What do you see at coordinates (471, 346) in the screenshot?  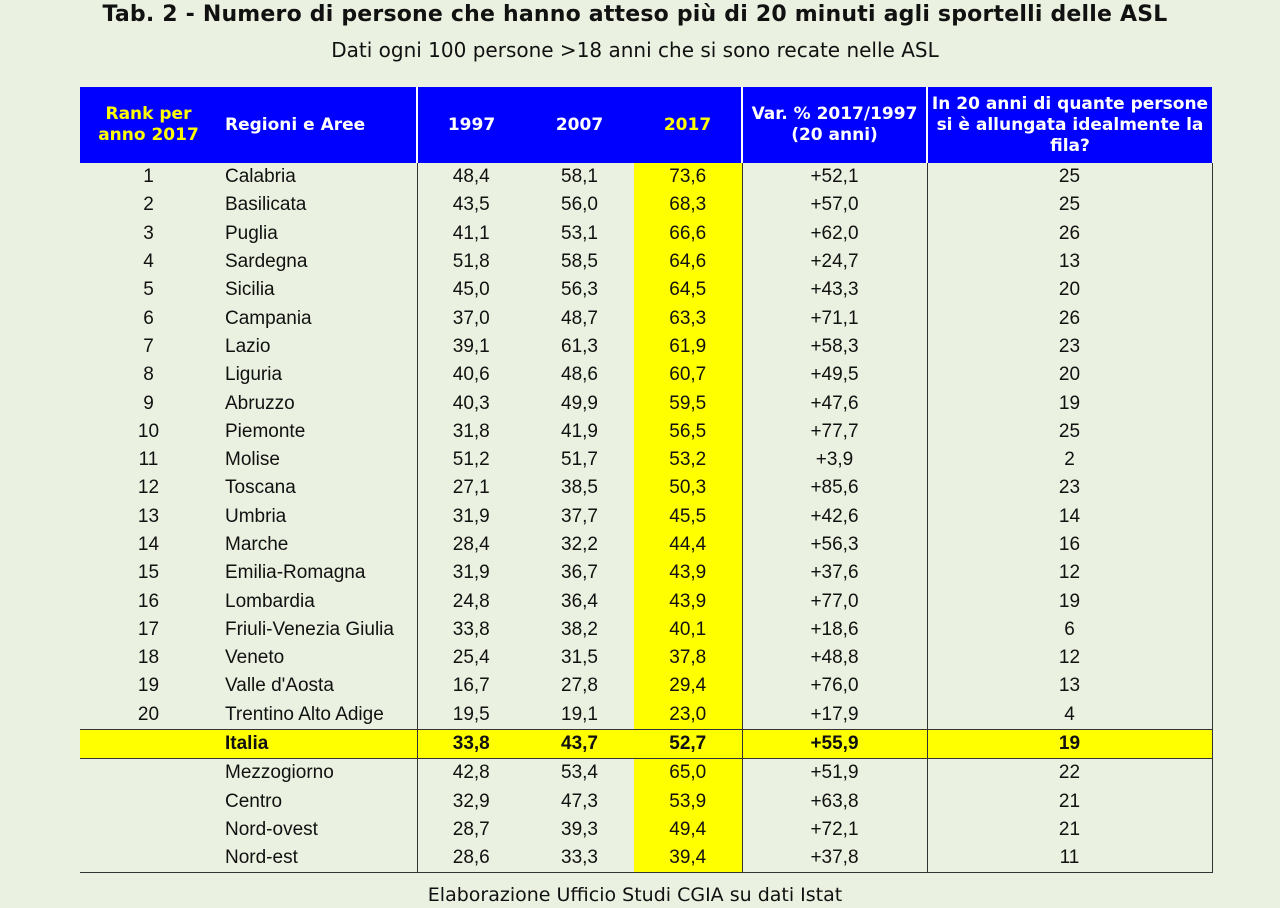 I see `cell-1997: 39,1` at bounding box center [471, 346].